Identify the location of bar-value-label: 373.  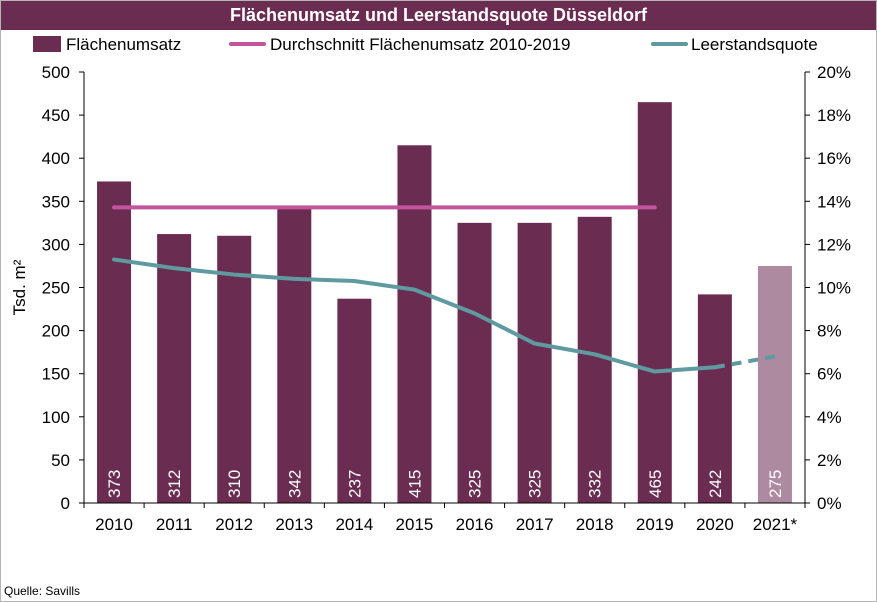
(114, 484).